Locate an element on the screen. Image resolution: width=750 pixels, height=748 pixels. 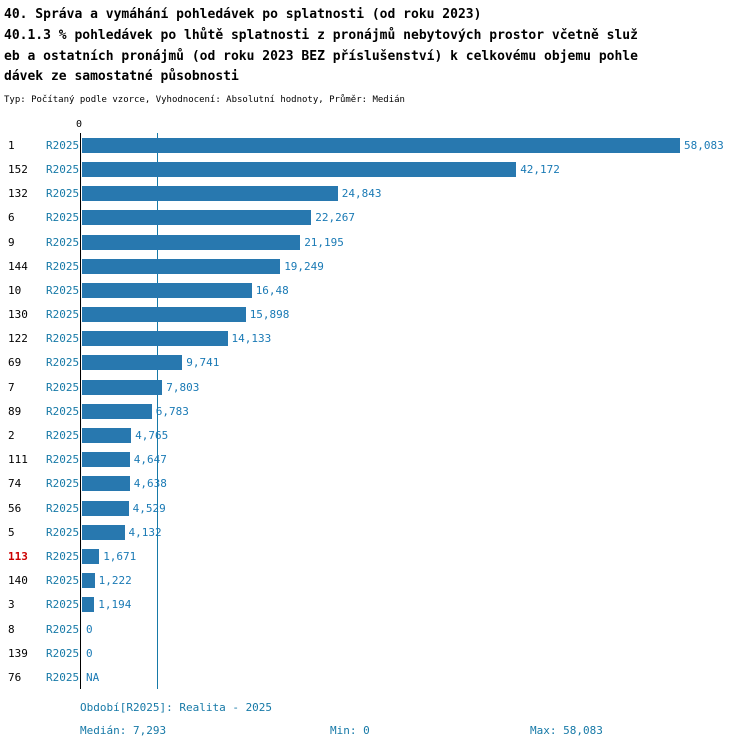
axis-zero-label: 0 is located at coordinates (79, 125).